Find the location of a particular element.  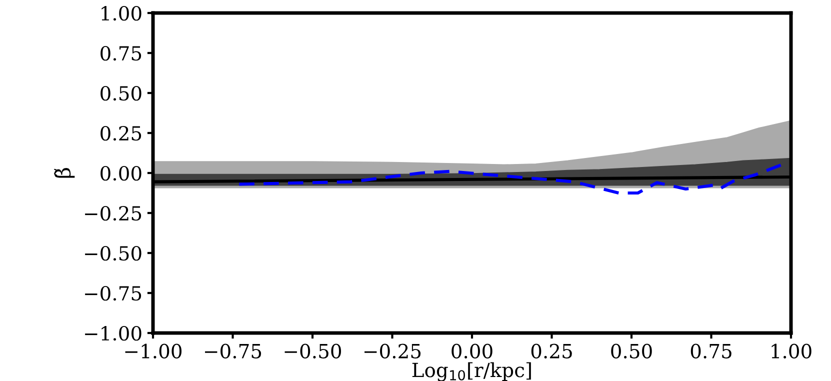

x-tick-label: −1.00 is located at coordinates (153, 351).